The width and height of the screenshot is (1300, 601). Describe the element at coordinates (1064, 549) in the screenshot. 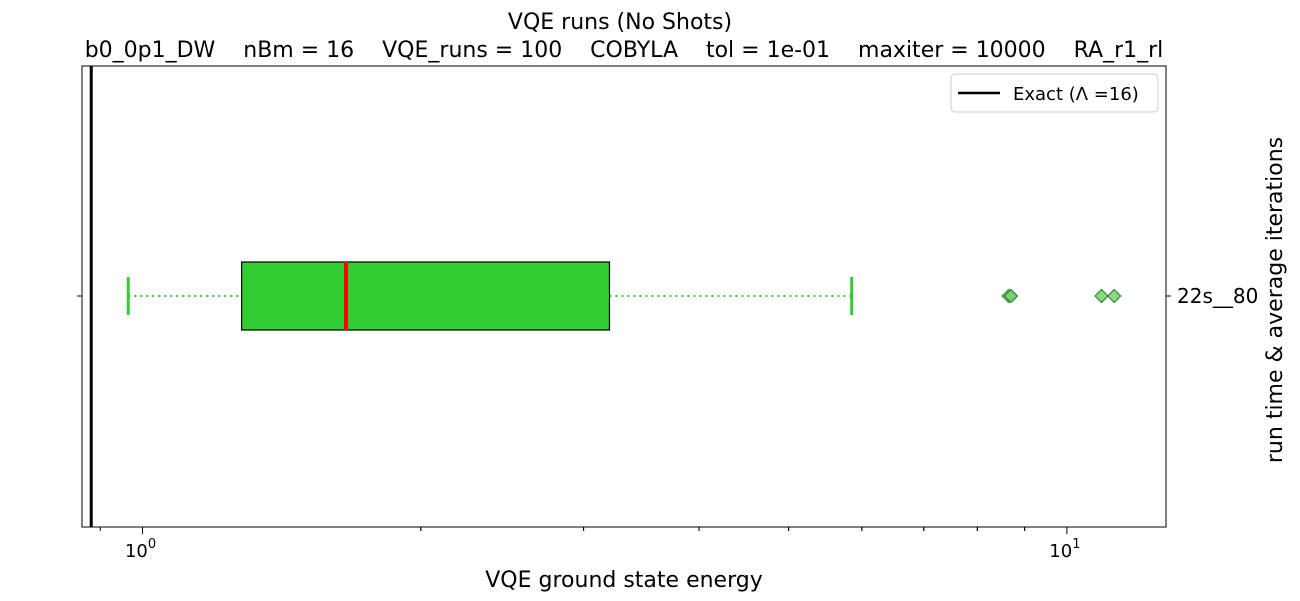

I see `x-tick-label: 10¹` at that location.